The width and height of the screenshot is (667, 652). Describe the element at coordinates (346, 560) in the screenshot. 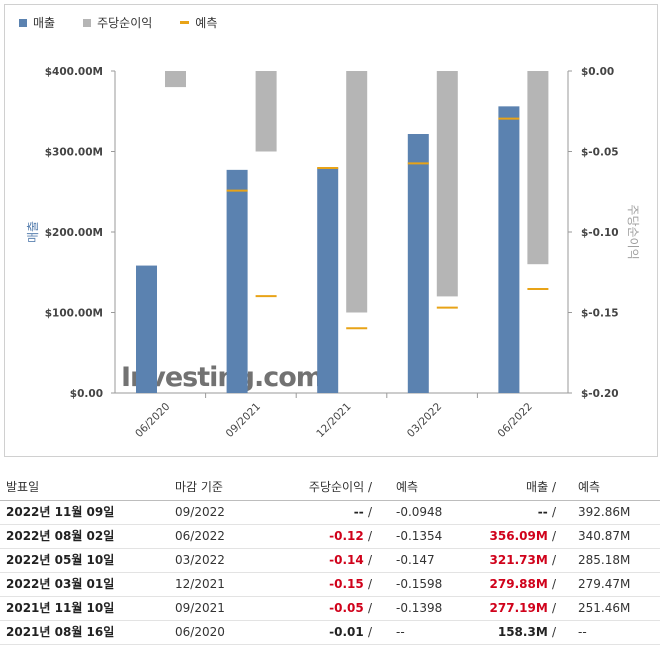

I see `row-eps-value: -0.14` at that location.